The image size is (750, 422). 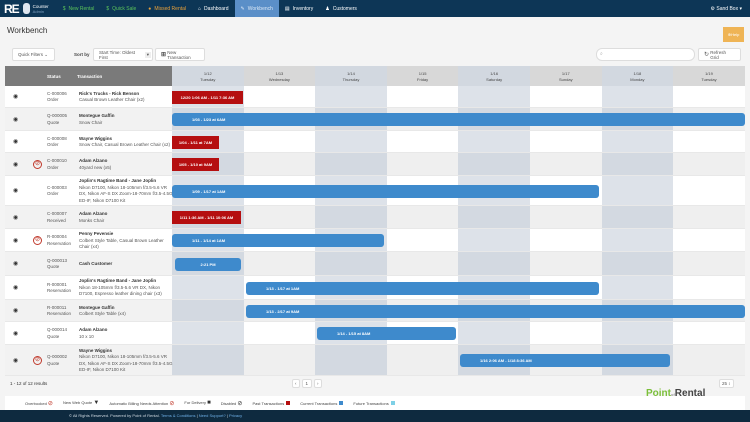 What do you see at coordinates (195, 142) in the screenshot?
I see `transaction-bar: 1/04 - 1/11 at 7AM` at bounding box center [195, 142].